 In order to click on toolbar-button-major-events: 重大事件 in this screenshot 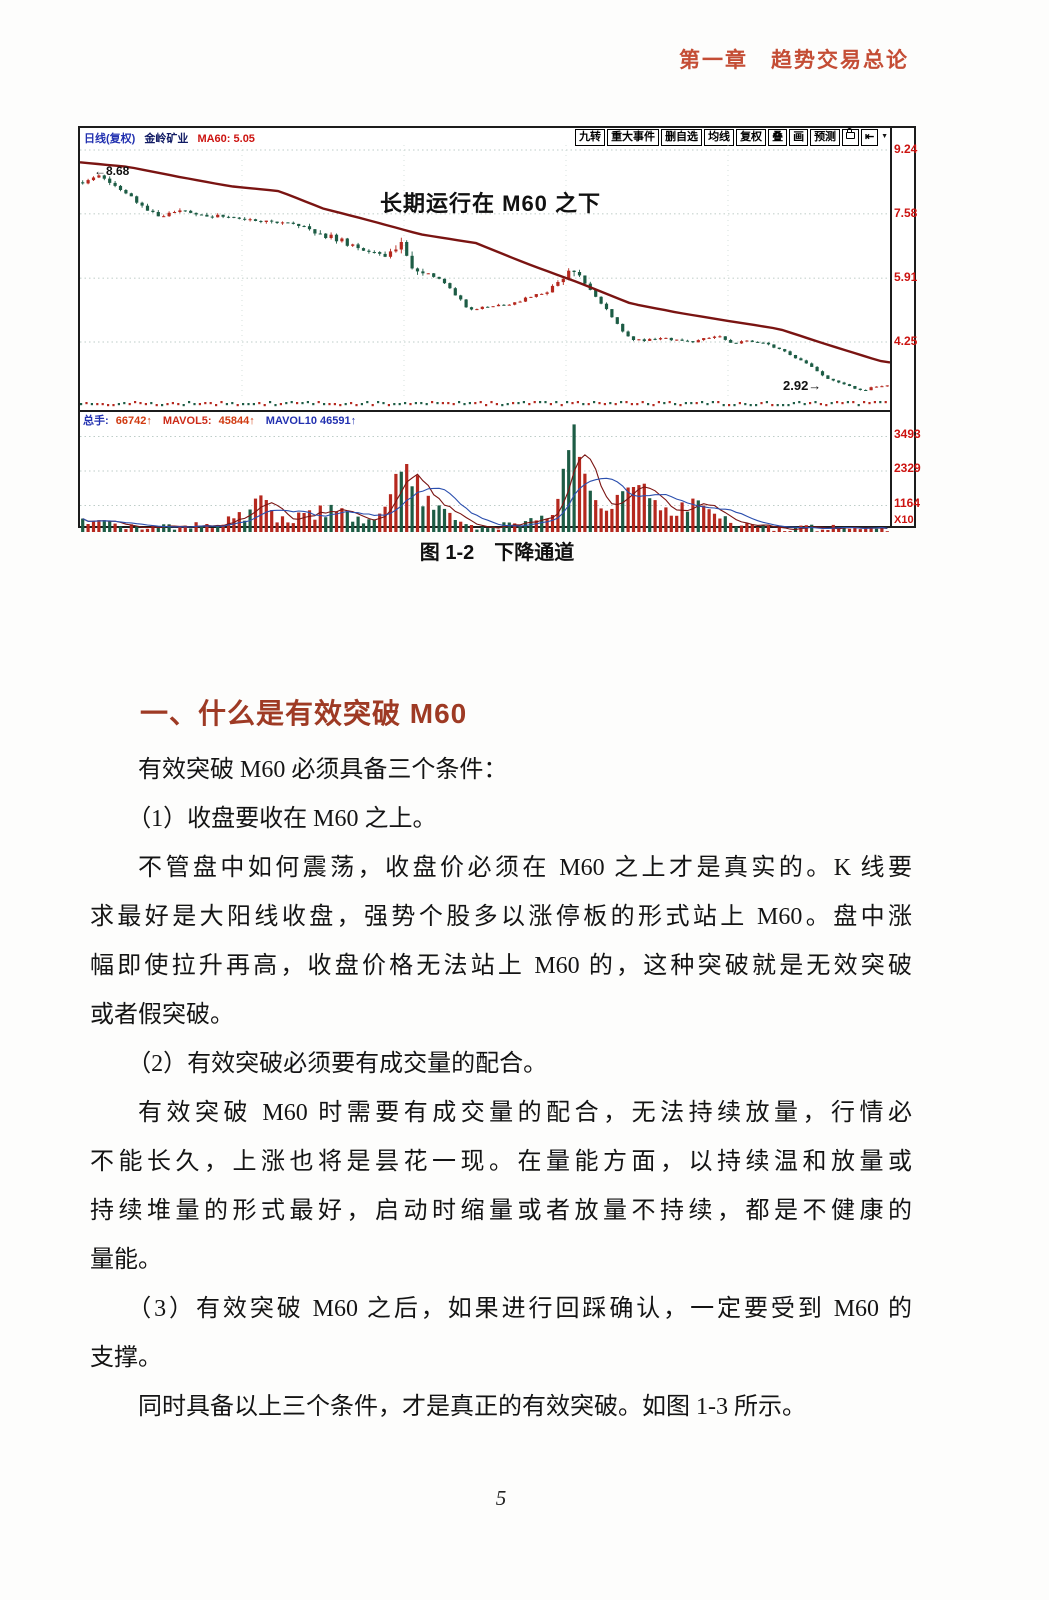, I will do `click(633, 137)`.